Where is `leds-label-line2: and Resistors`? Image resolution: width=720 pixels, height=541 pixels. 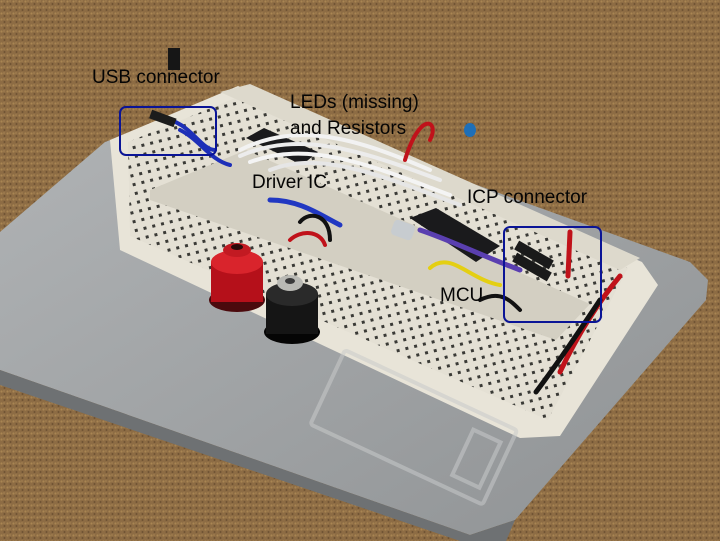 leds-label-line2: and Resistors is located at coordinates (348, 128).